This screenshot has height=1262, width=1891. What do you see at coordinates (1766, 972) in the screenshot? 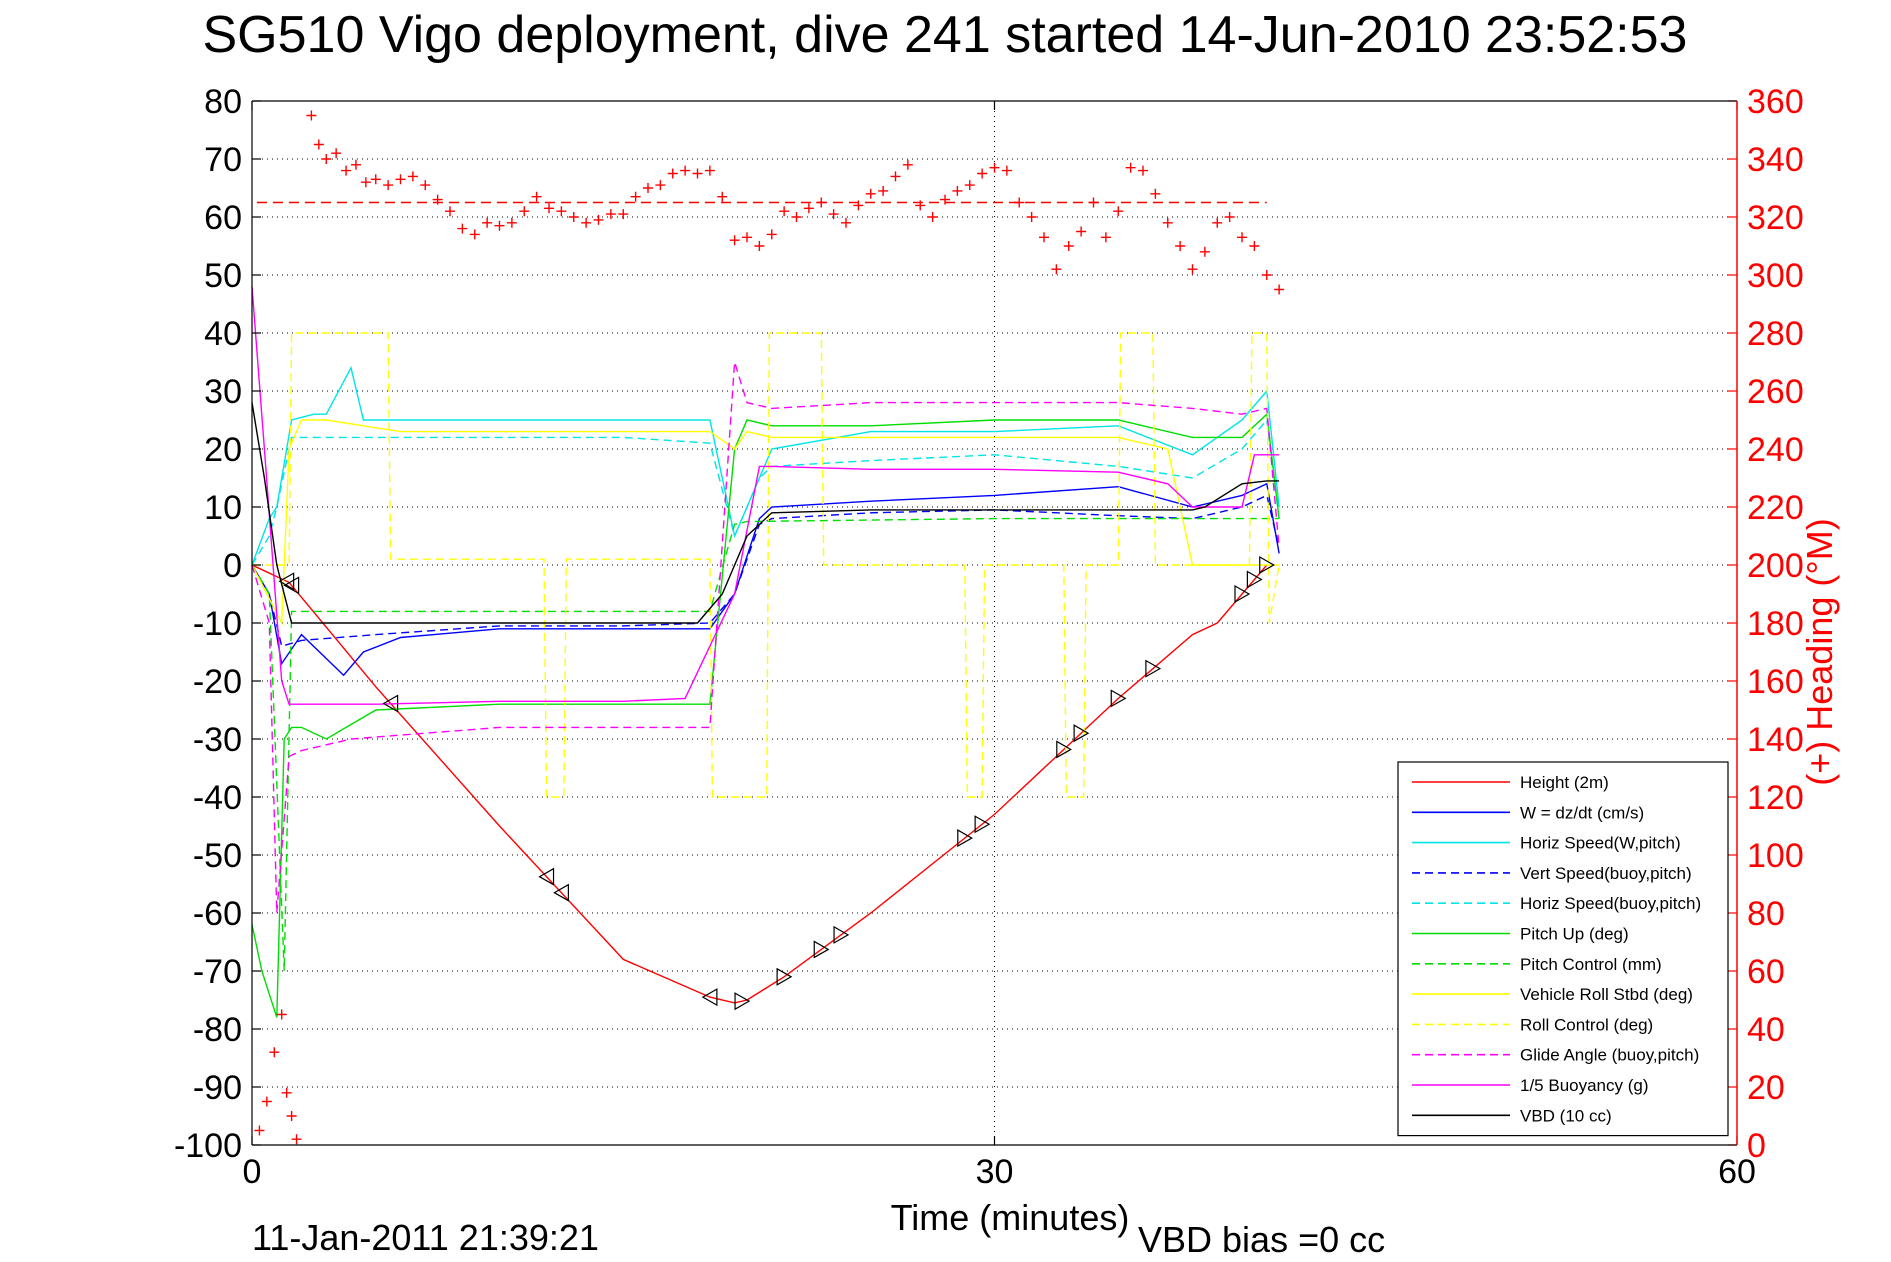
I see `y2-tick-label: 60` at bounding box center [1766, 972].